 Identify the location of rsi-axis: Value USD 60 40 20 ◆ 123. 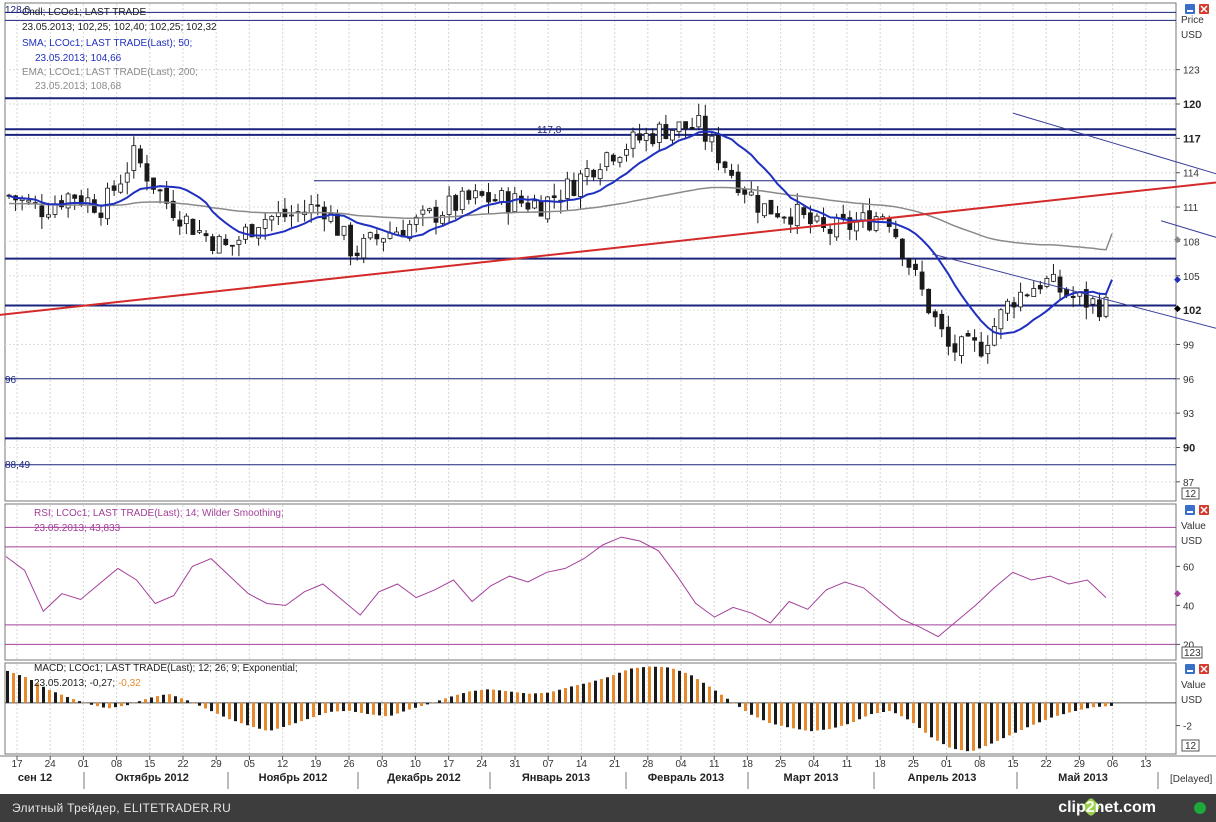
(1190, 590).